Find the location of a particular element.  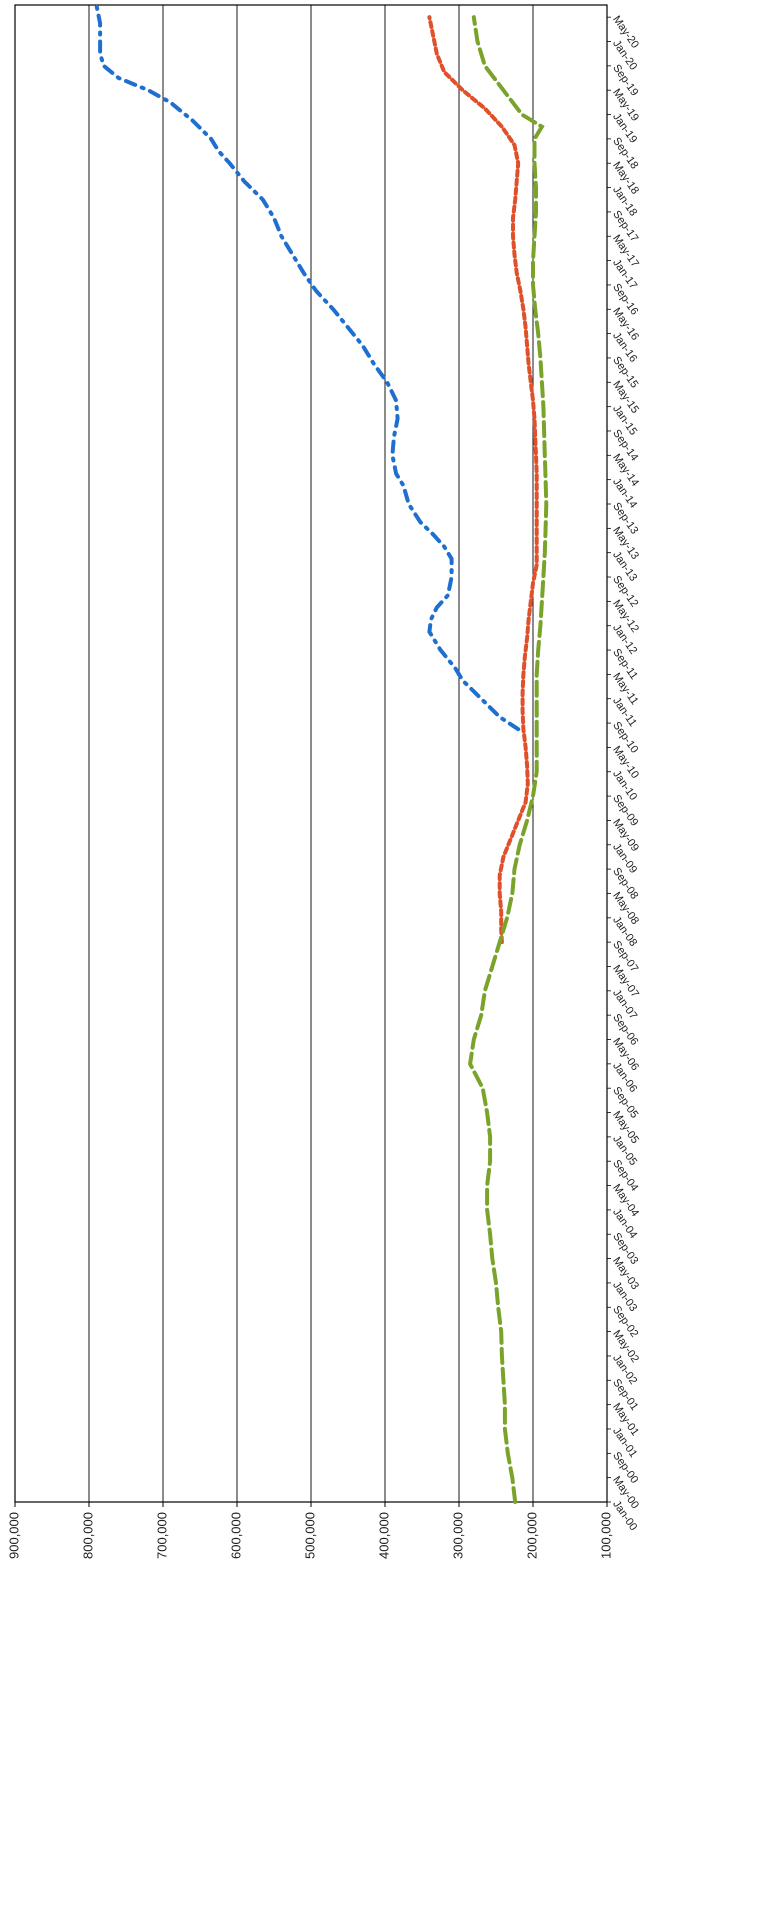

y-tick-label: 900,000 is located at coordinates (13, 1535).